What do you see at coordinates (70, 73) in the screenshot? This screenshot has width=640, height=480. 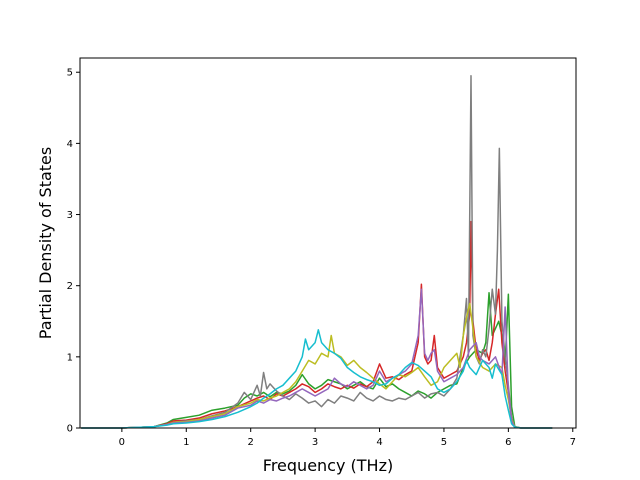 I see `y-tick-label: 5` at bounding box center [70, 73].